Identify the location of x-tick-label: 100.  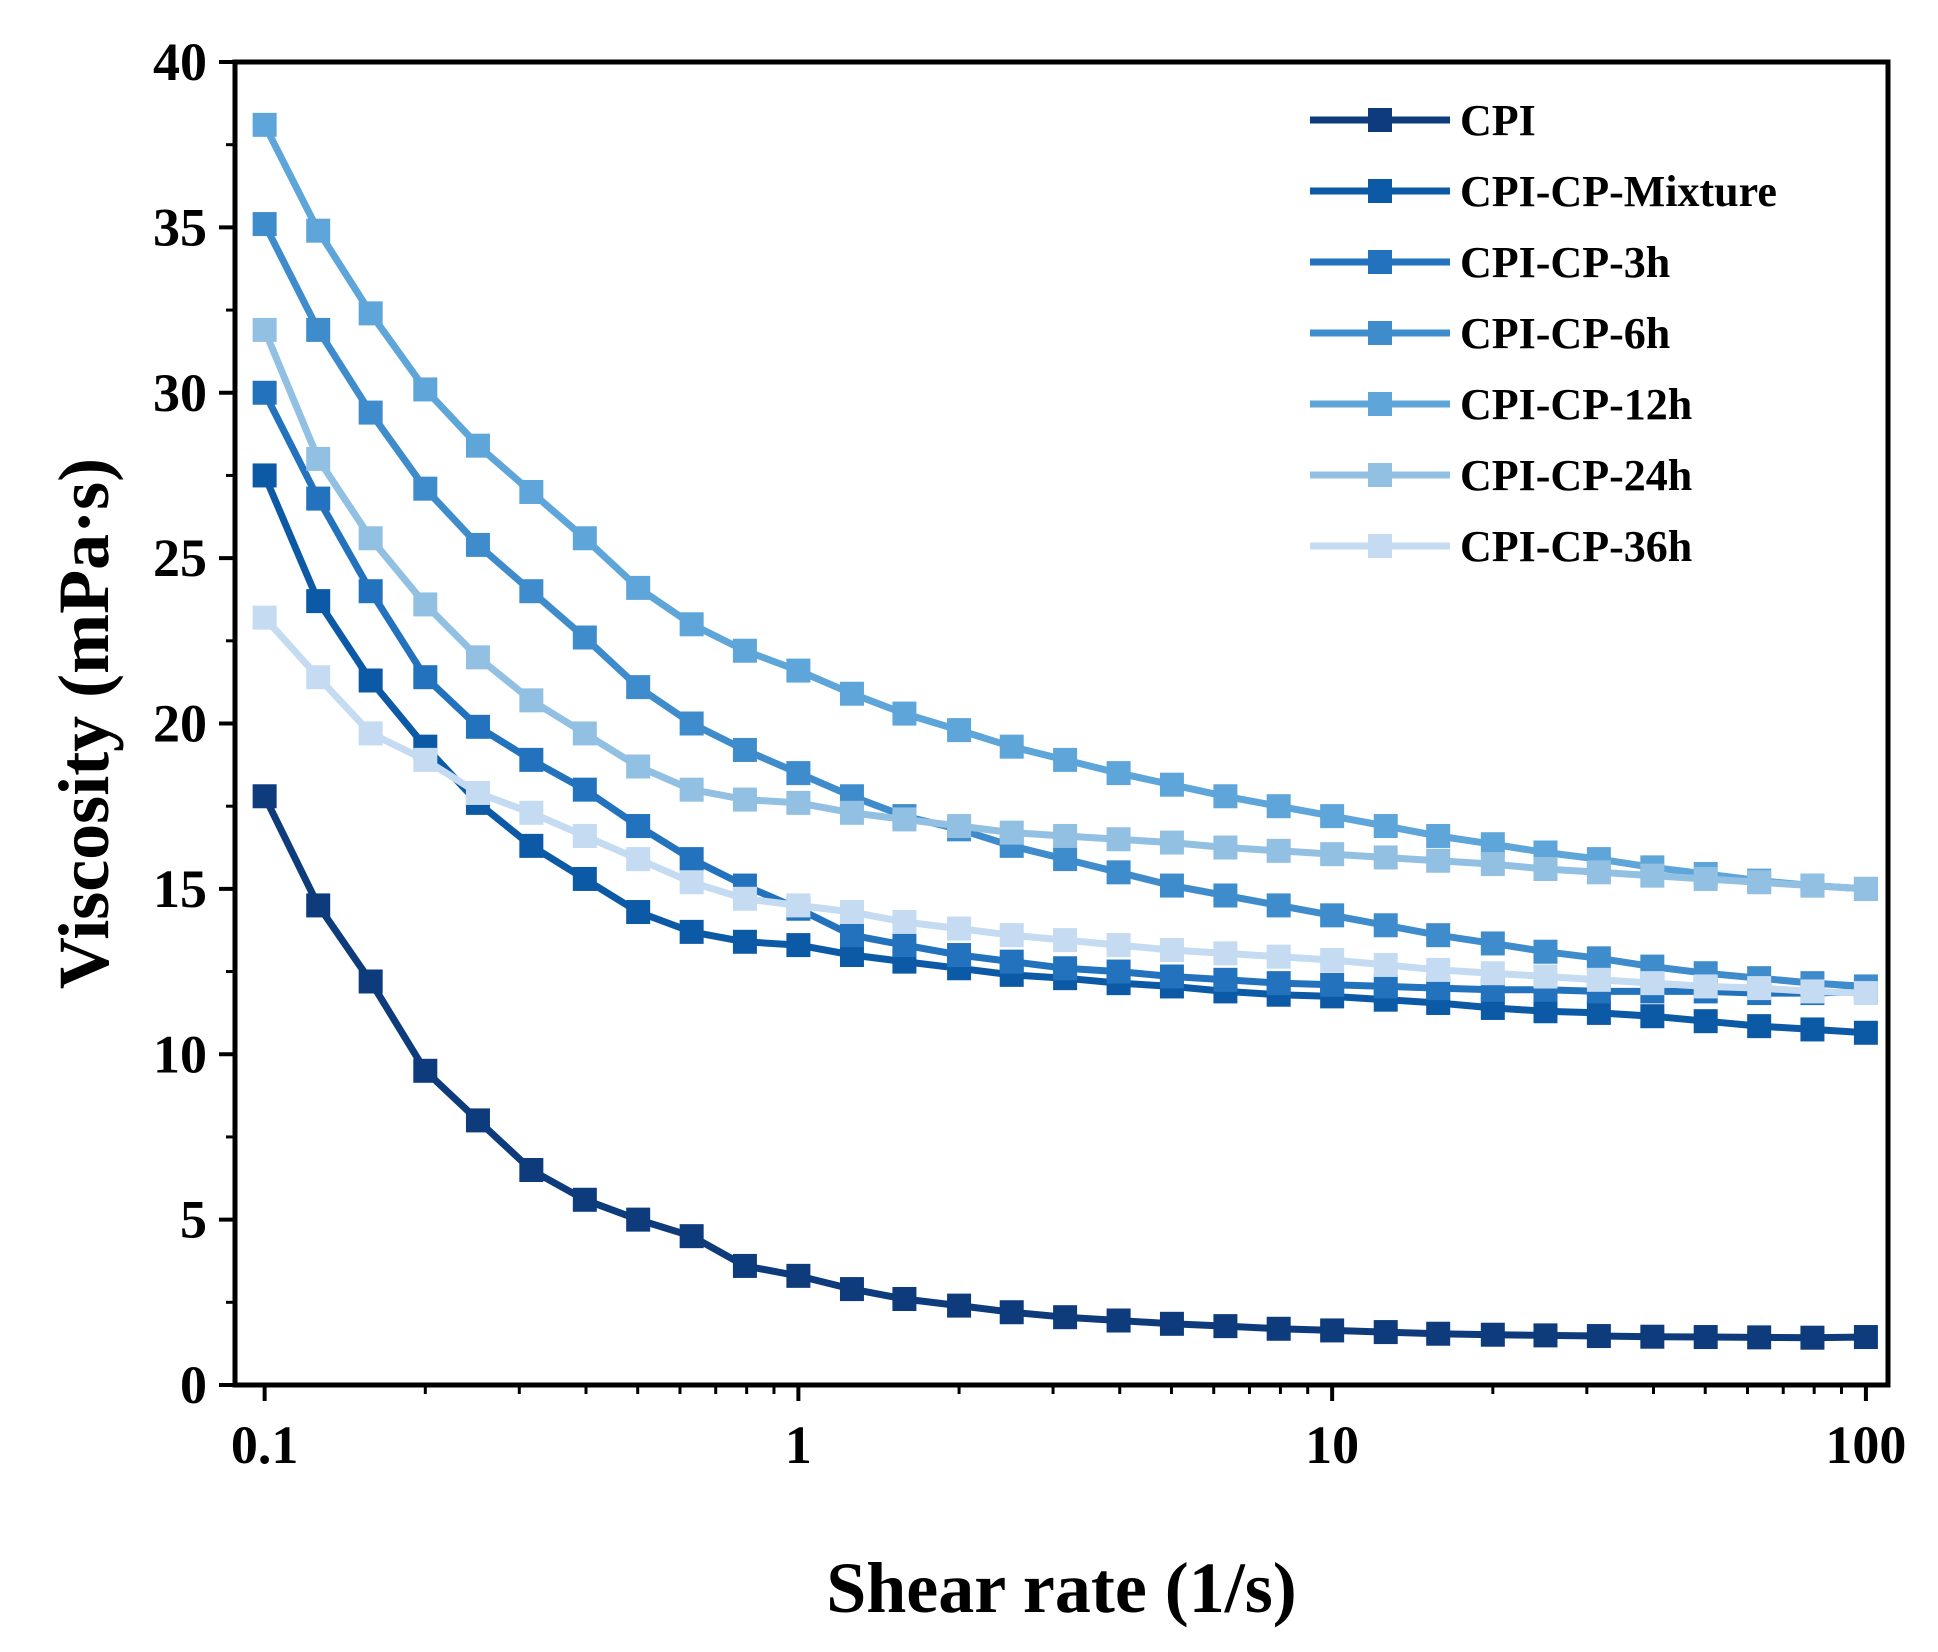
(1865, 1445).